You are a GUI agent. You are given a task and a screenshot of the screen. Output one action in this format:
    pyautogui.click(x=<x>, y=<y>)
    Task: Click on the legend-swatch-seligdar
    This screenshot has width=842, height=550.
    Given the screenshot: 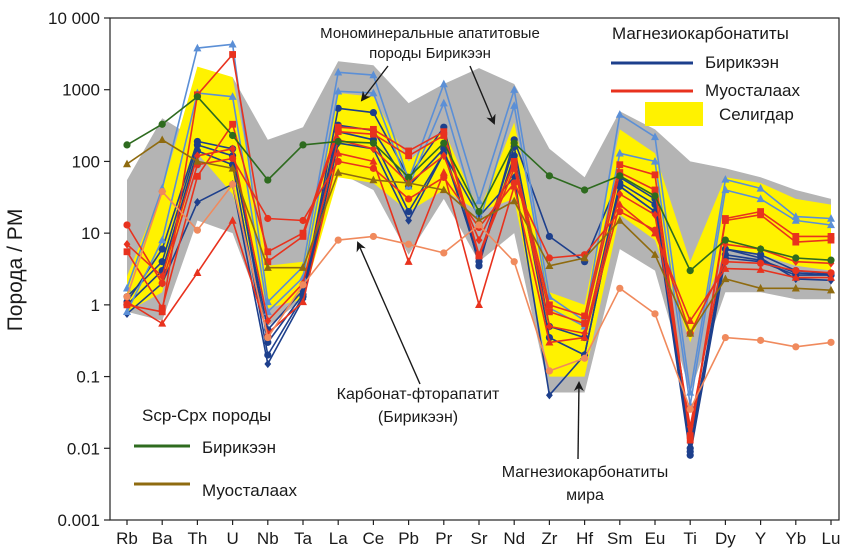 What is the action you would take?
    pyautogui.click(x=674, y=114)
    